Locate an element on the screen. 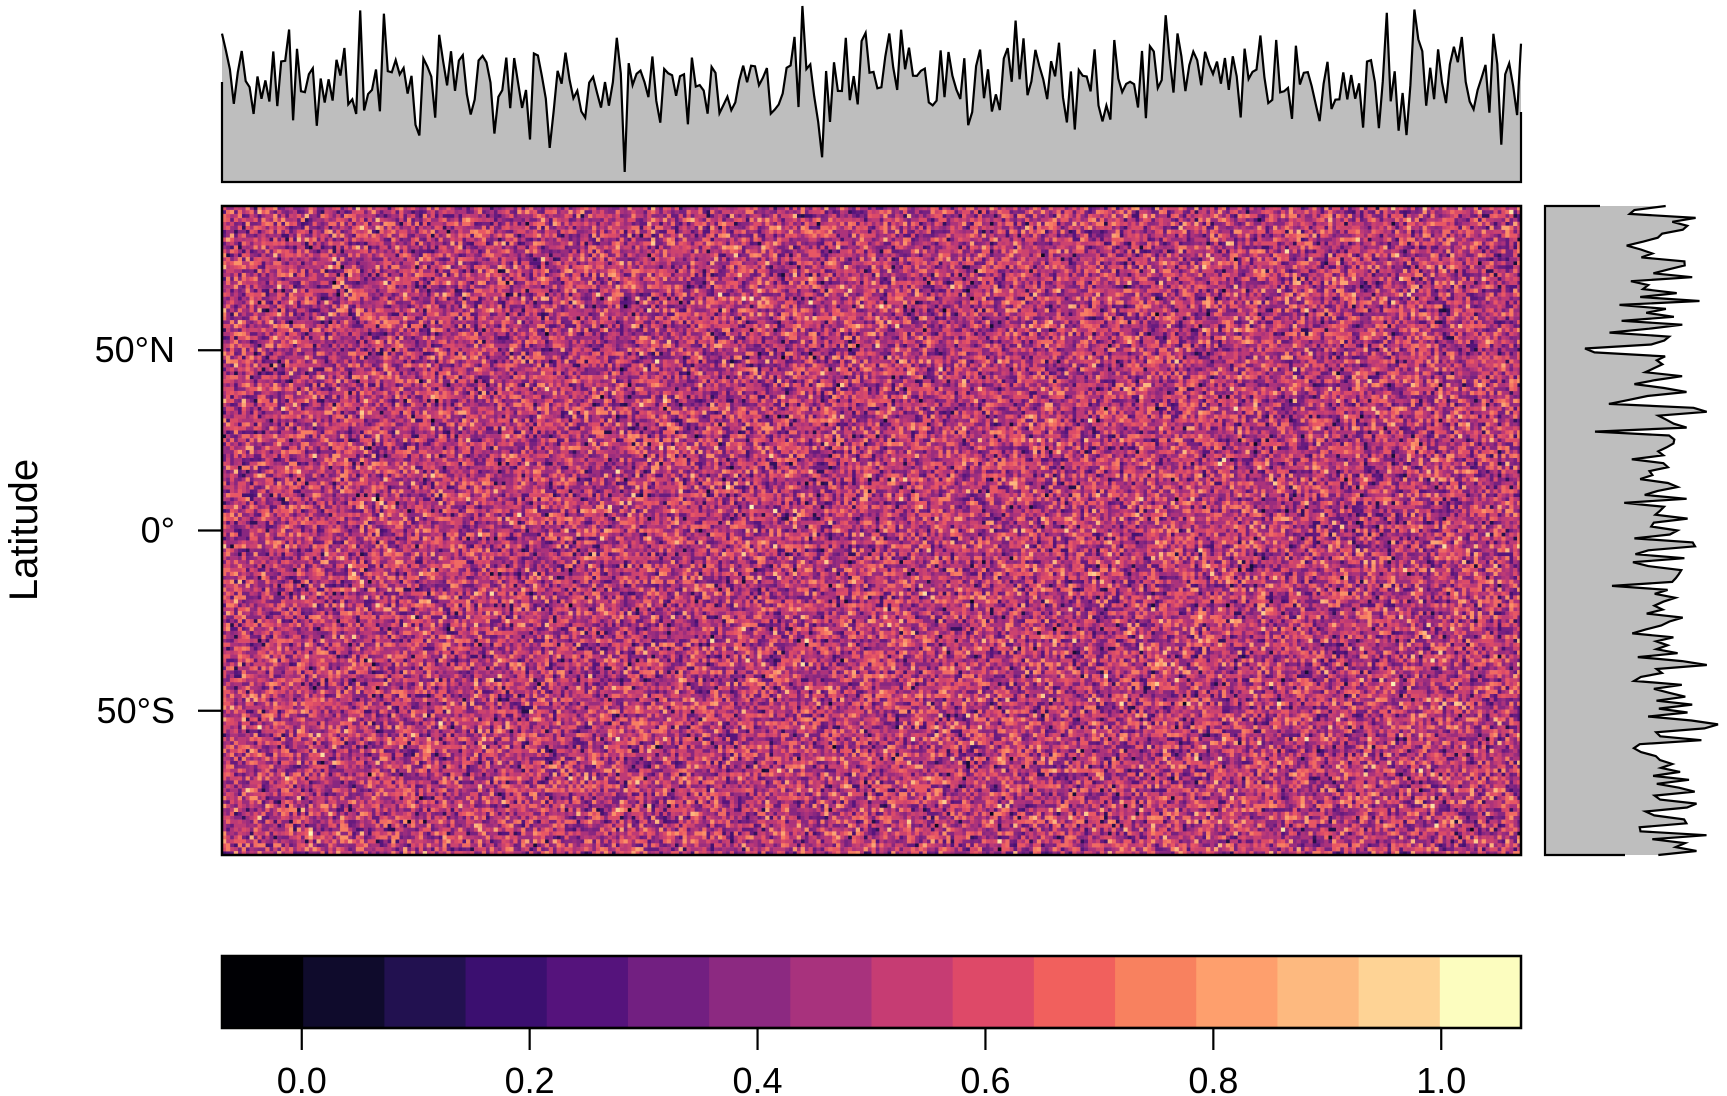  right-marginal-plot is located at coordinates (1631, 530).